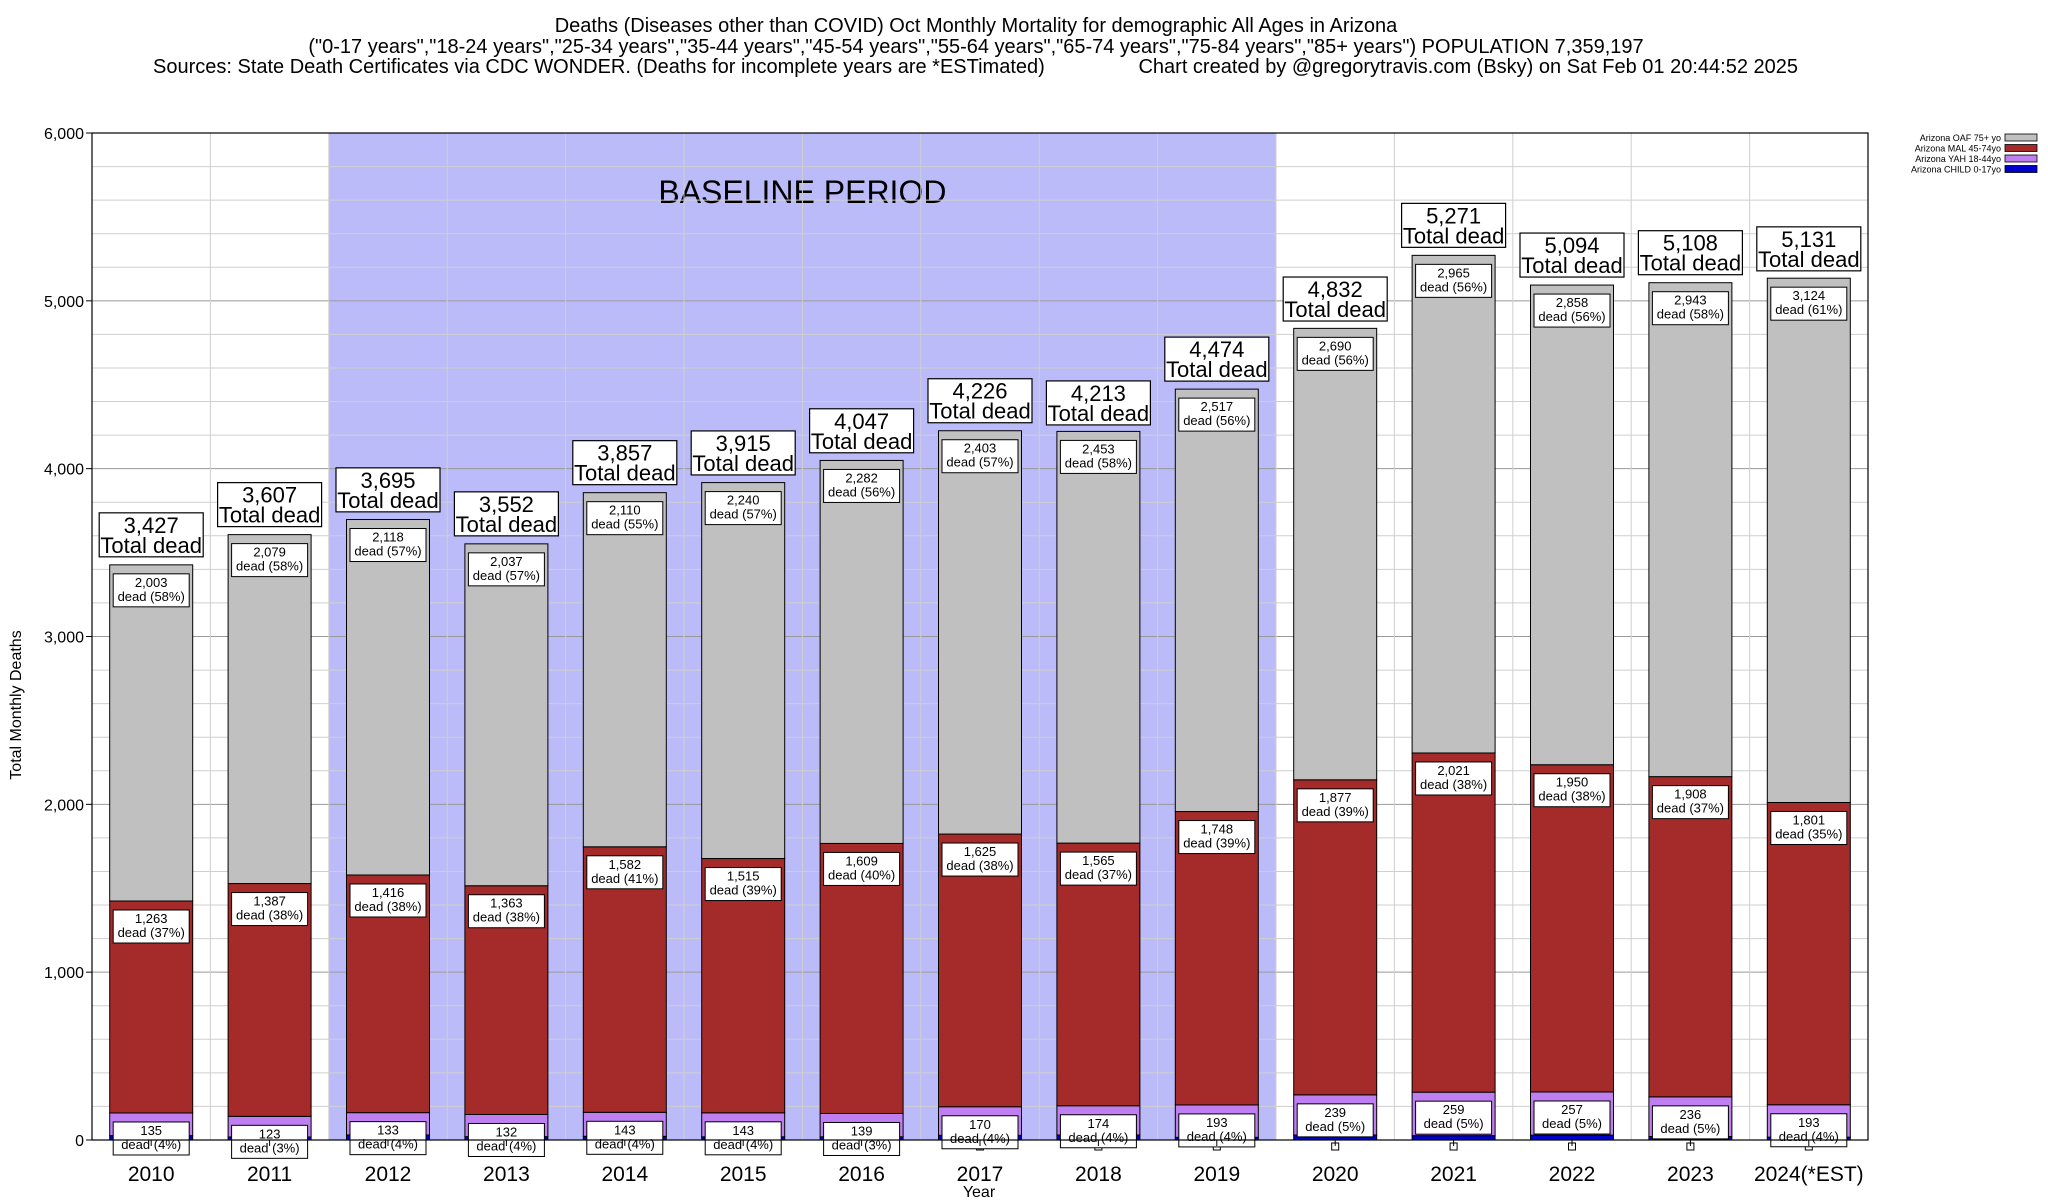 This screenshot has width=2048, height=1200. Describe the element at coordinates (388, 537) in the screenshot. I see `segment-label-value: 2,118` at that location.